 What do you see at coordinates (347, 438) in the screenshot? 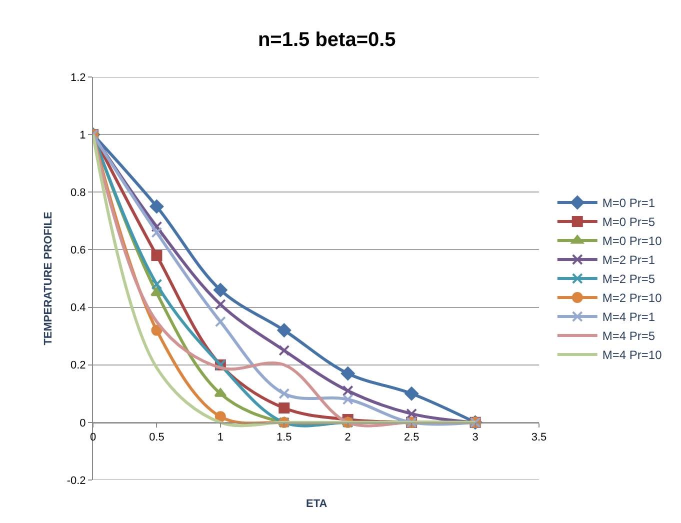
I see `x-tick-label: 2` at bounding box center [347, 438].